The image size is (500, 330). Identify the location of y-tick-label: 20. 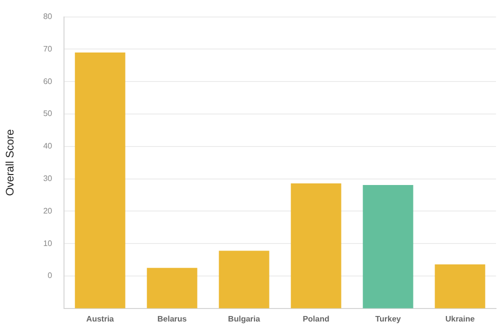
(48, 211).